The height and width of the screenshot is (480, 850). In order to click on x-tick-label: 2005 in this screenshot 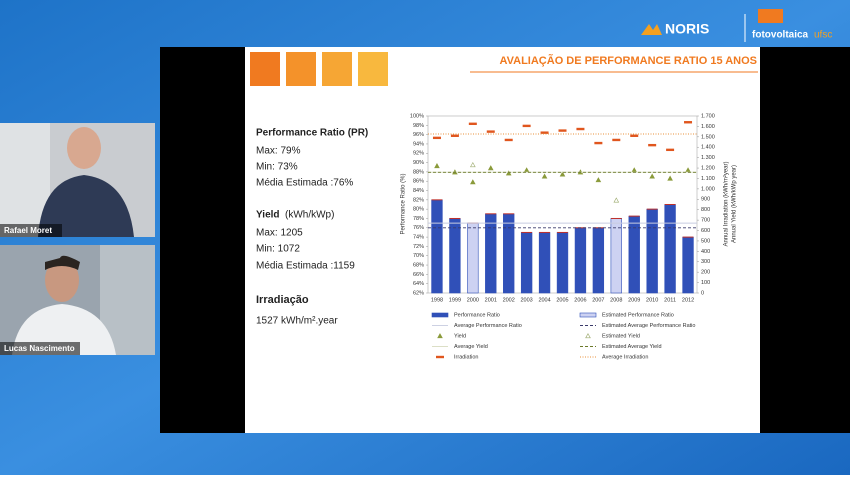, I will do `click(562, 300)`.